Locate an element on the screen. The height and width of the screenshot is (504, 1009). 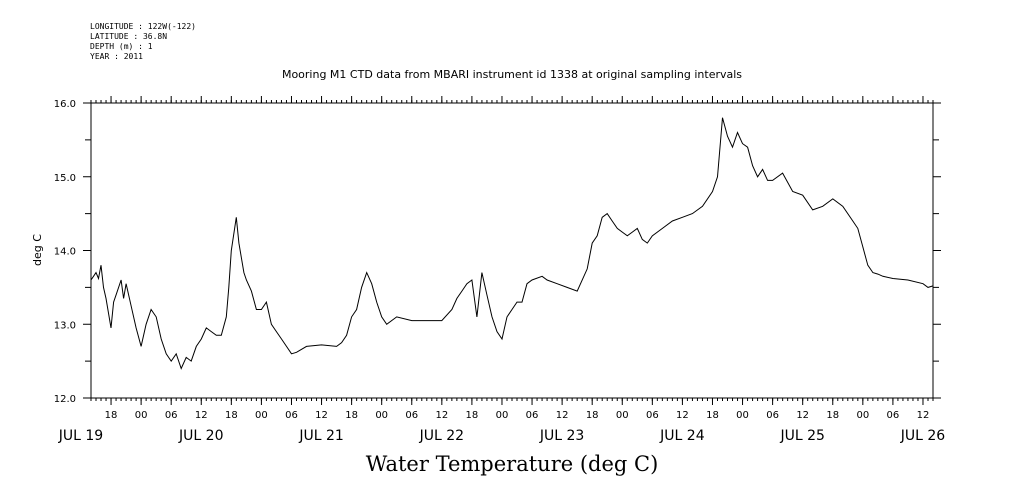
x-day-label: JUL 26 is located at coordinates (923, 436).